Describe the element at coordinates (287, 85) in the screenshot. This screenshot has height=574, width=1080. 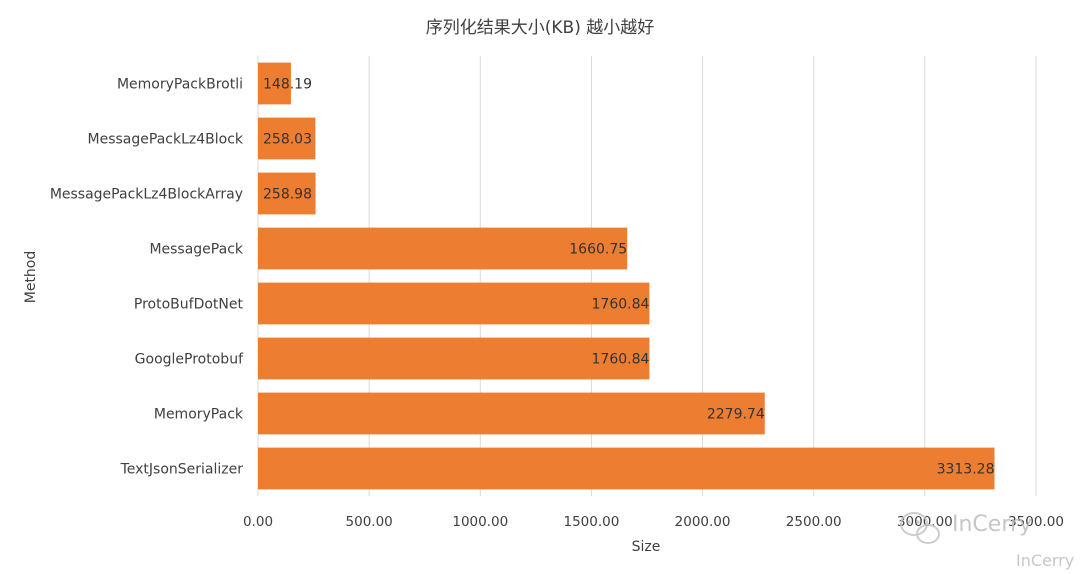
I see `value-label: 148.19` at that location.